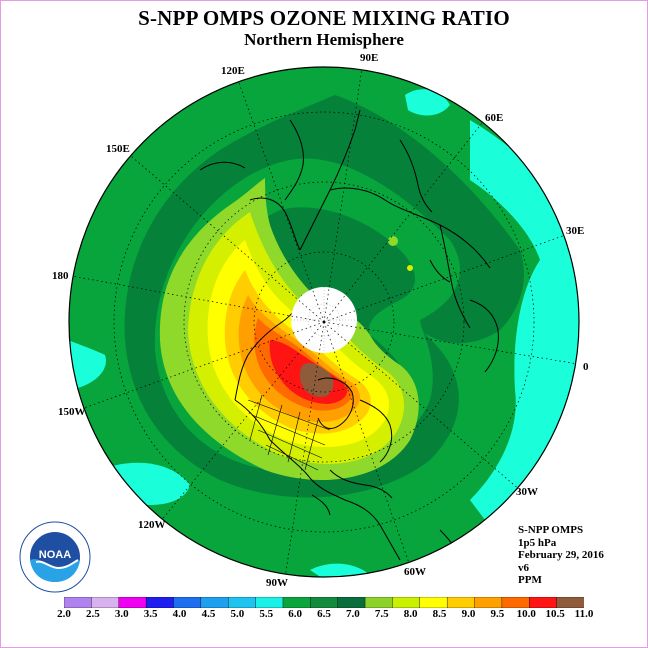  What do you see at coordinates (586, 367) in the screenshot?
I see `lon-label-0: 0` at bounding box center [586, 367].